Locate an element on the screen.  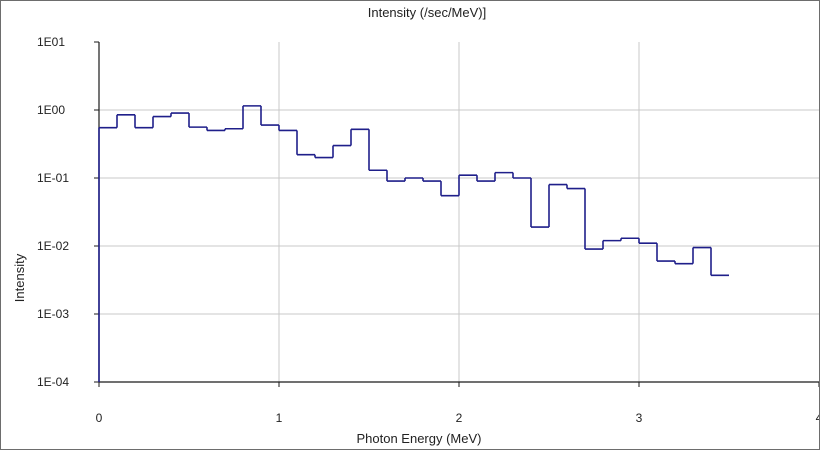
y-tick-label: 1E-03 is located at coordinates (53, 314).